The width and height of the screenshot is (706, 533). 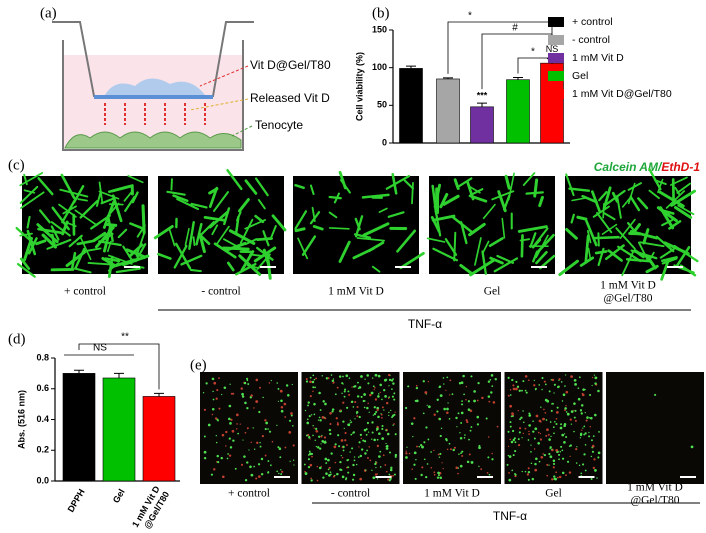 I want to click on diagram-label: Tenocyte, so click(x=279, y=125).